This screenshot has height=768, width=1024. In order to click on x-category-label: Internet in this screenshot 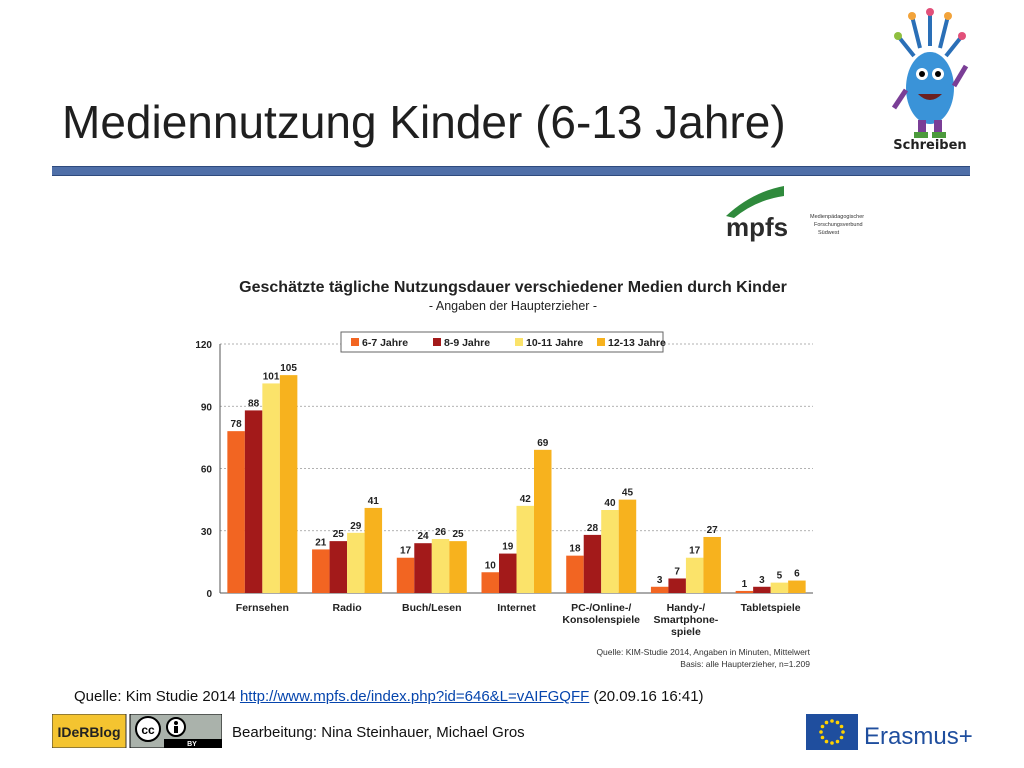, I will do `click(516, 608)`.